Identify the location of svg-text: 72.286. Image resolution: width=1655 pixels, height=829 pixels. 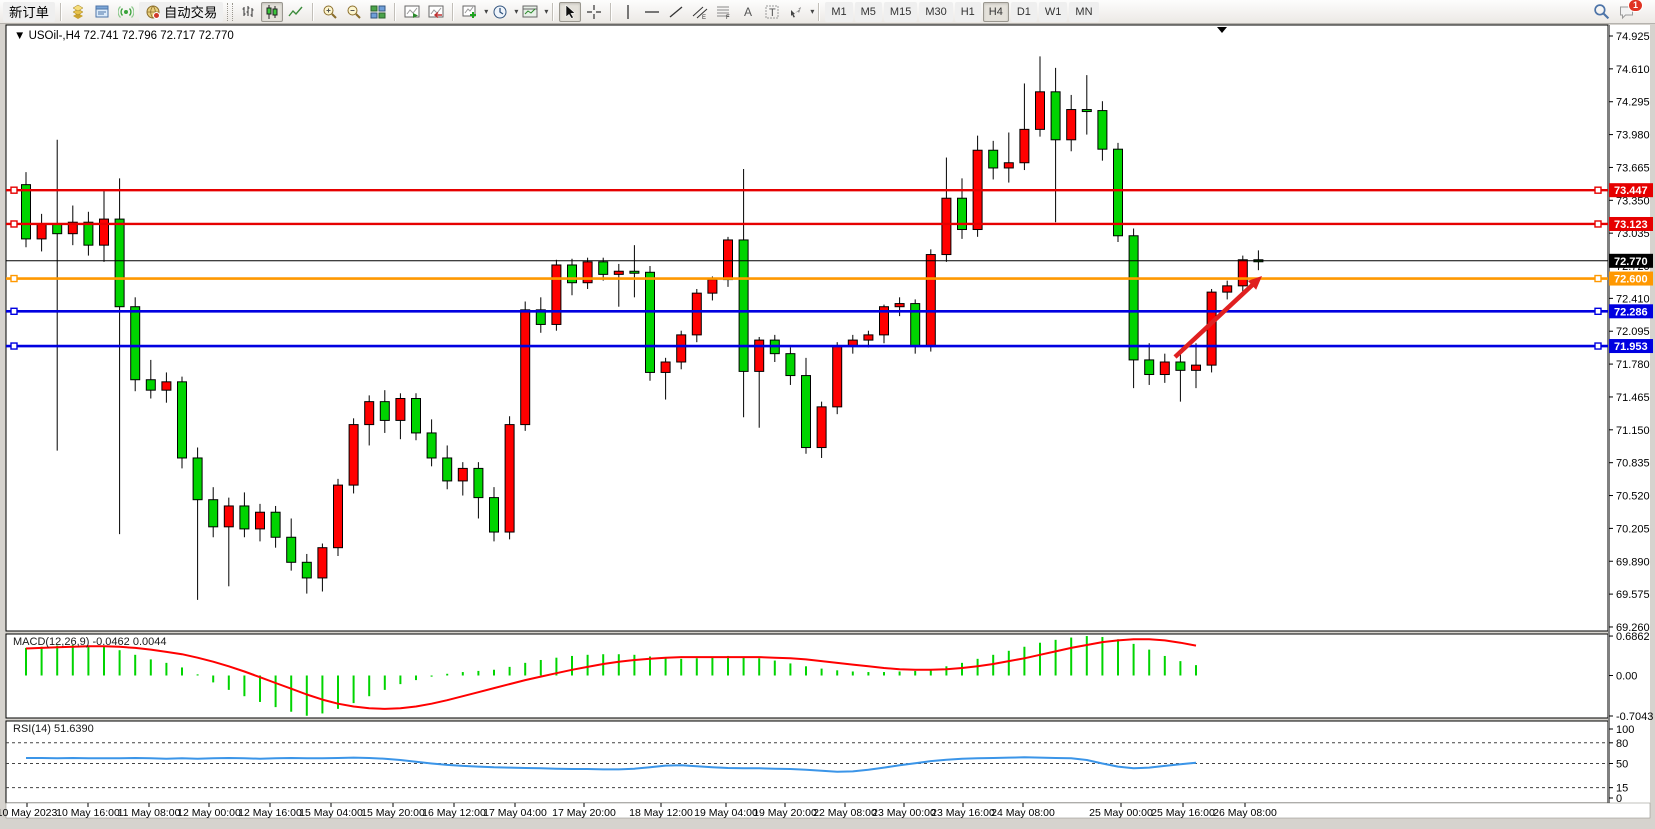
(1631, 312).